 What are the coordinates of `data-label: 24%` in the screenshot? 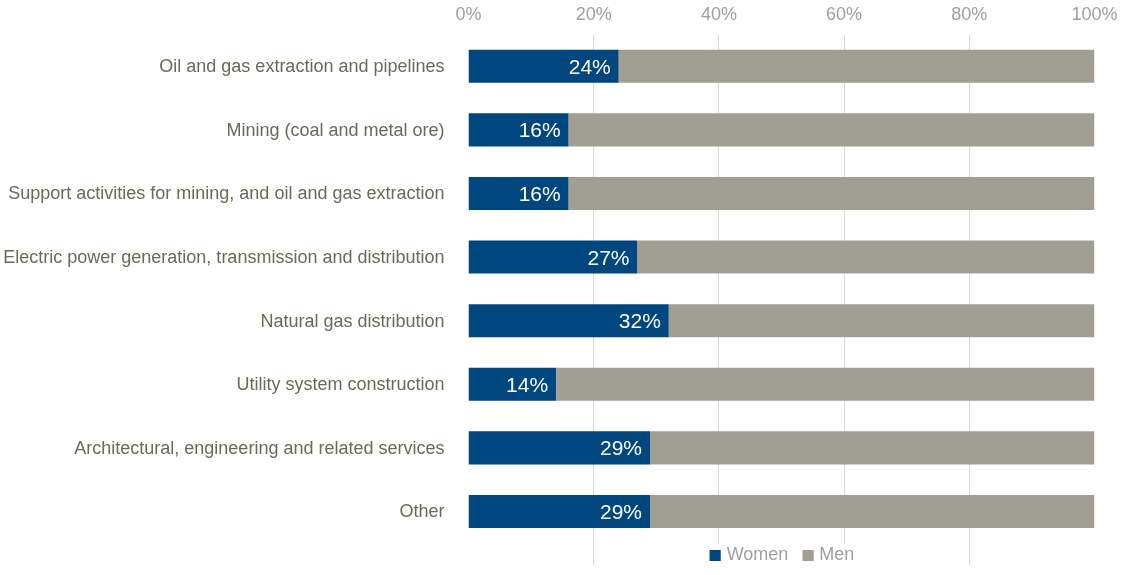 It's located at (589, 66).